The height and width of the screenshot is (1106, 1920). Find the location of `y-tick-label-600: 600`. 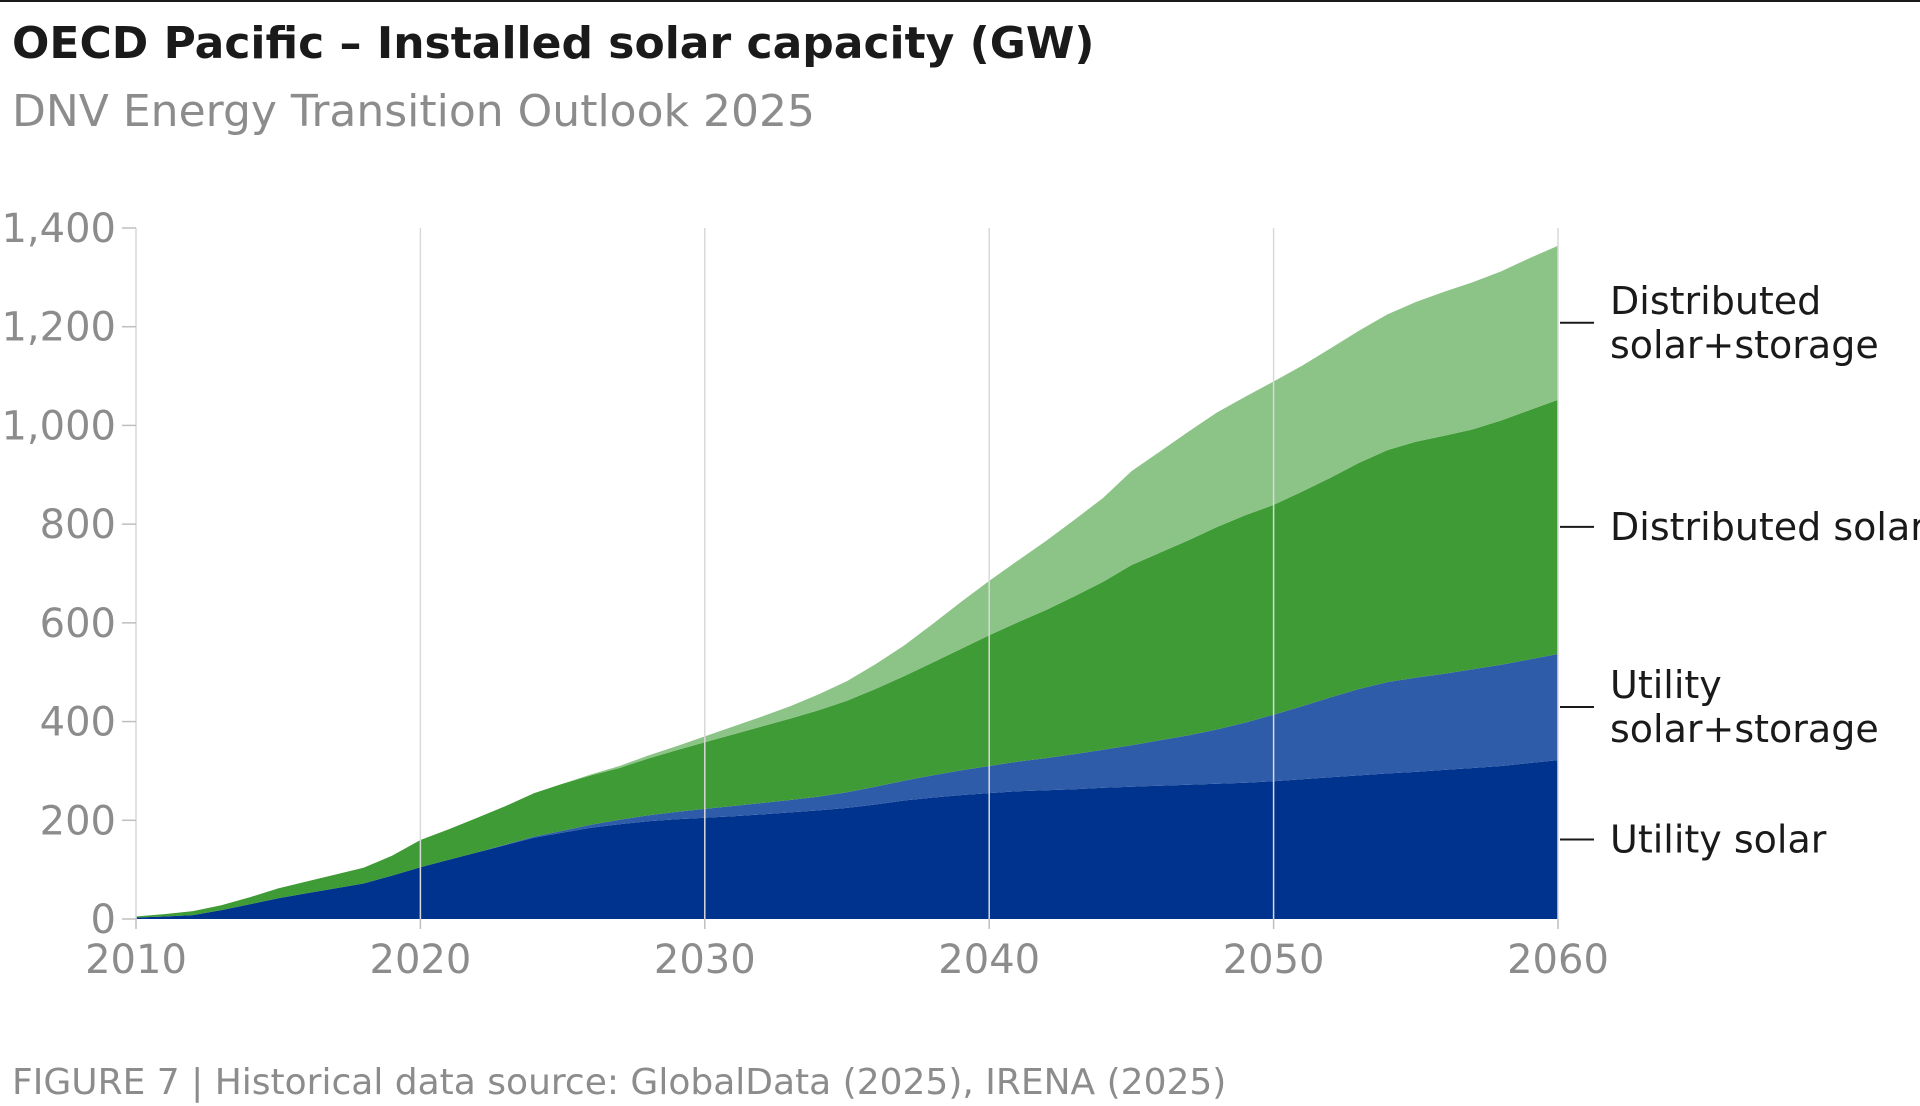

y-tick-label-600: 600 is located at coordinates (78, 624).